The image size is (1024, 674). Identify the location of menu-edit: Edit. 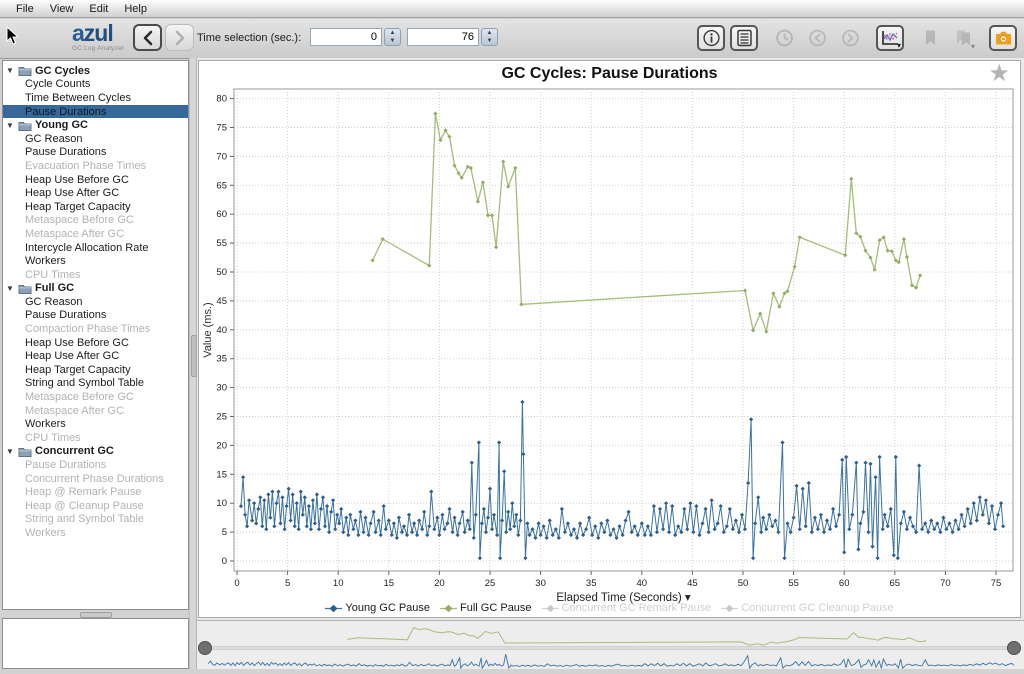
(99, 8).